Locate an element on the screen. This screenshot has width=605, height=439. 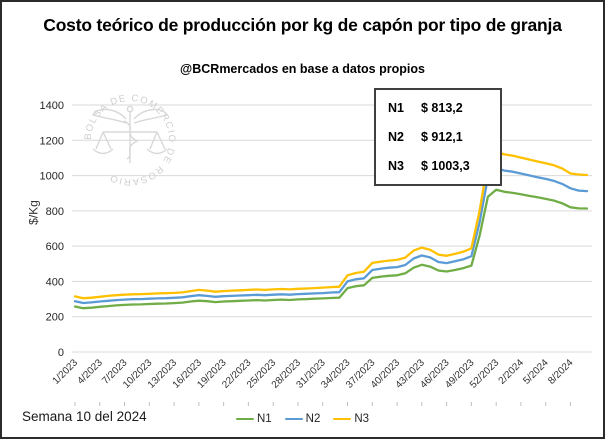
x-axis-tick-label: 2/2024 is located at coordinates (512, 372).